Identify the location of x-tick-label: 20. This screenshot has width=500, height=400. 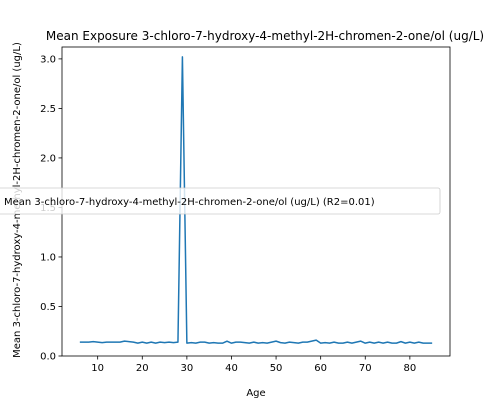
(142, 368).